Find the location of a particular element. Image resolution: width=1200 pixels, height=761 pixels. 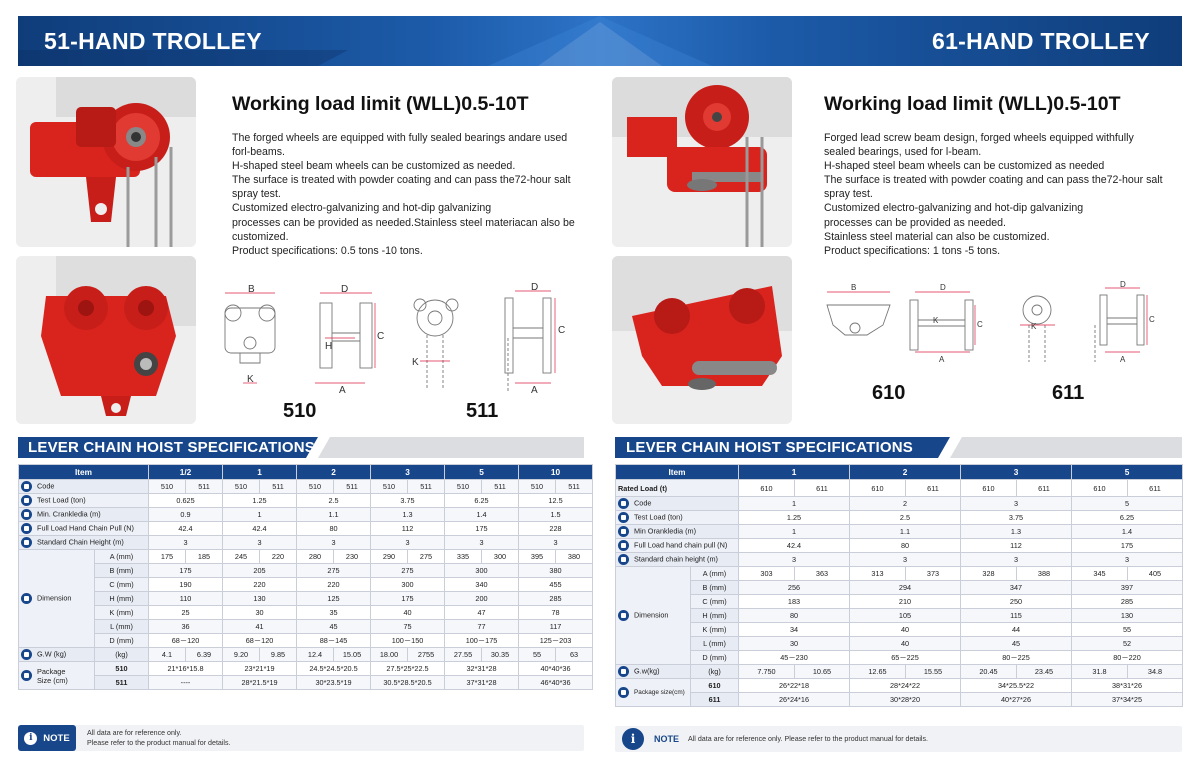

chain-icon is located at coordinates (26, 542).